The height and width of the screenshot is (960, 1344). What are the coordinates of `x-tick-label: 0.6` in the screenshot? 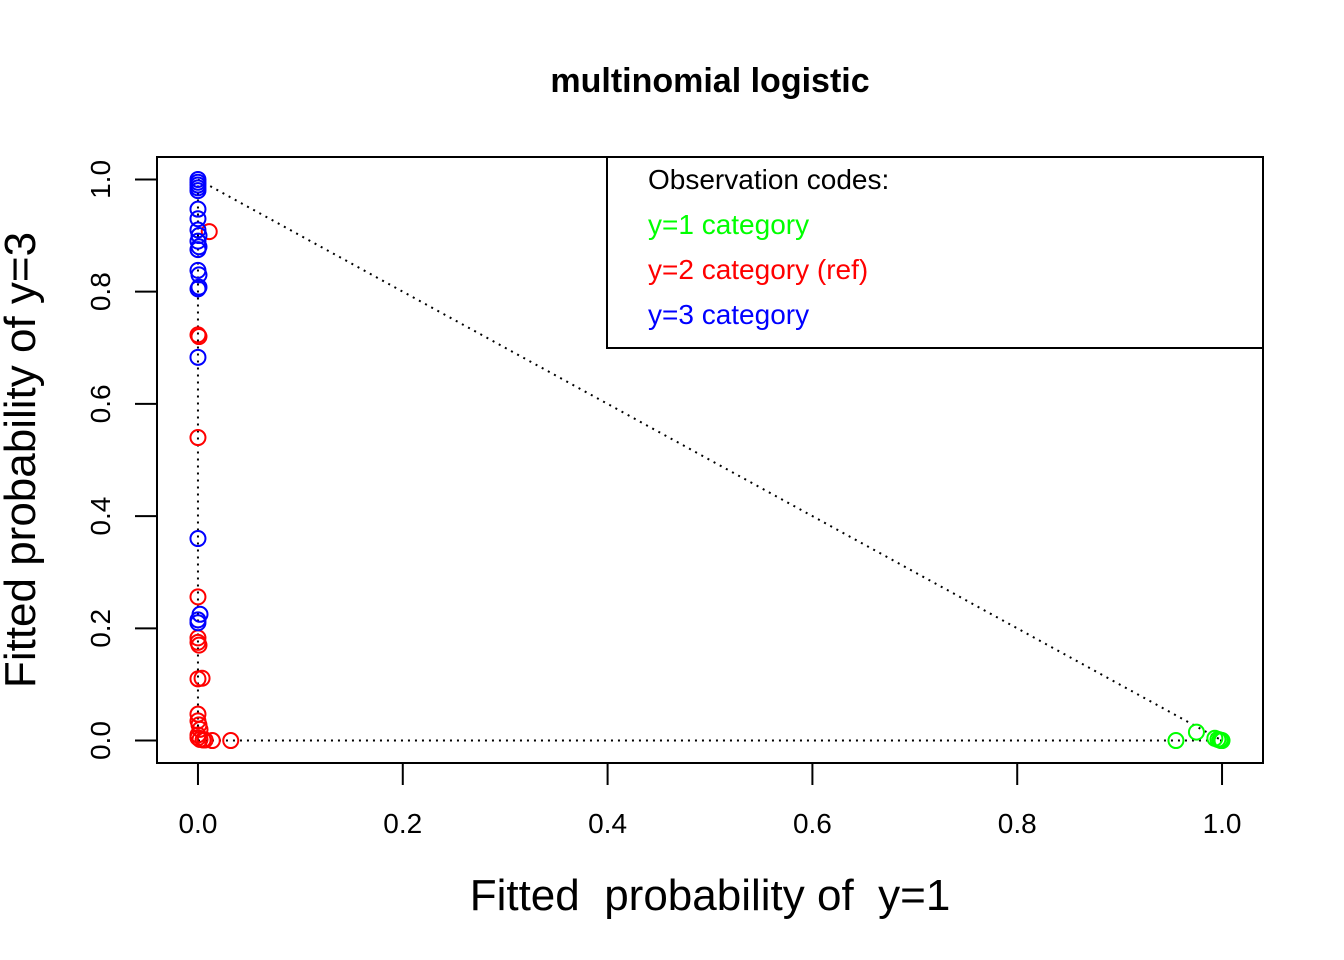 It's located at (812, 823).